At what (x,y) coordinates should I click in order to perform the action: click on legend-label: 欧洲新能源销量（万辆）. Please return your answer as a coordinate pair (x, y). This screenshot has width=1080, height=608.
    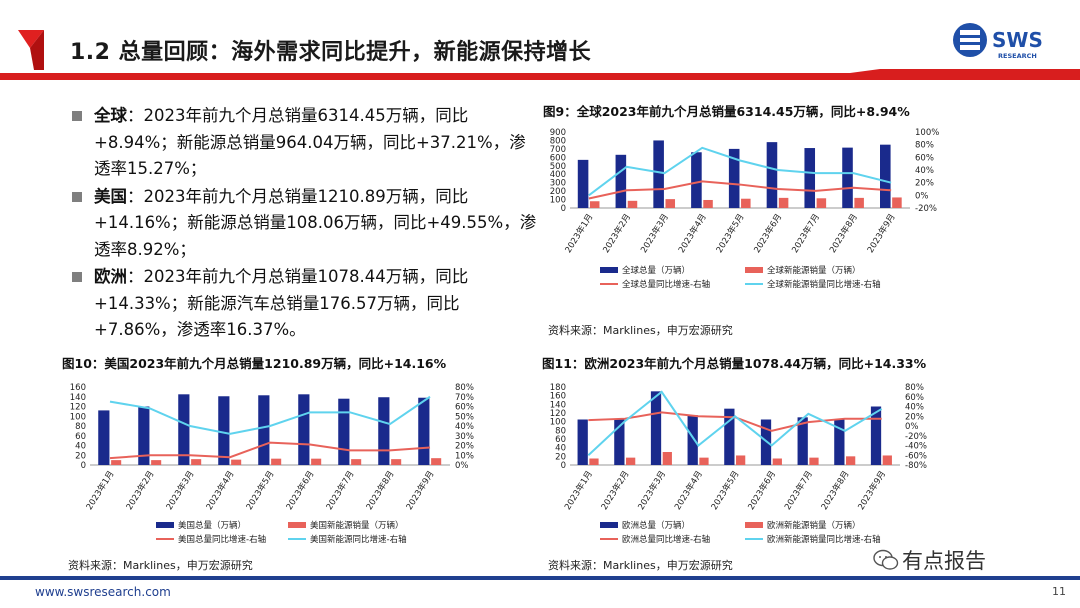
    Looking at the image, I should click on (814, 525).